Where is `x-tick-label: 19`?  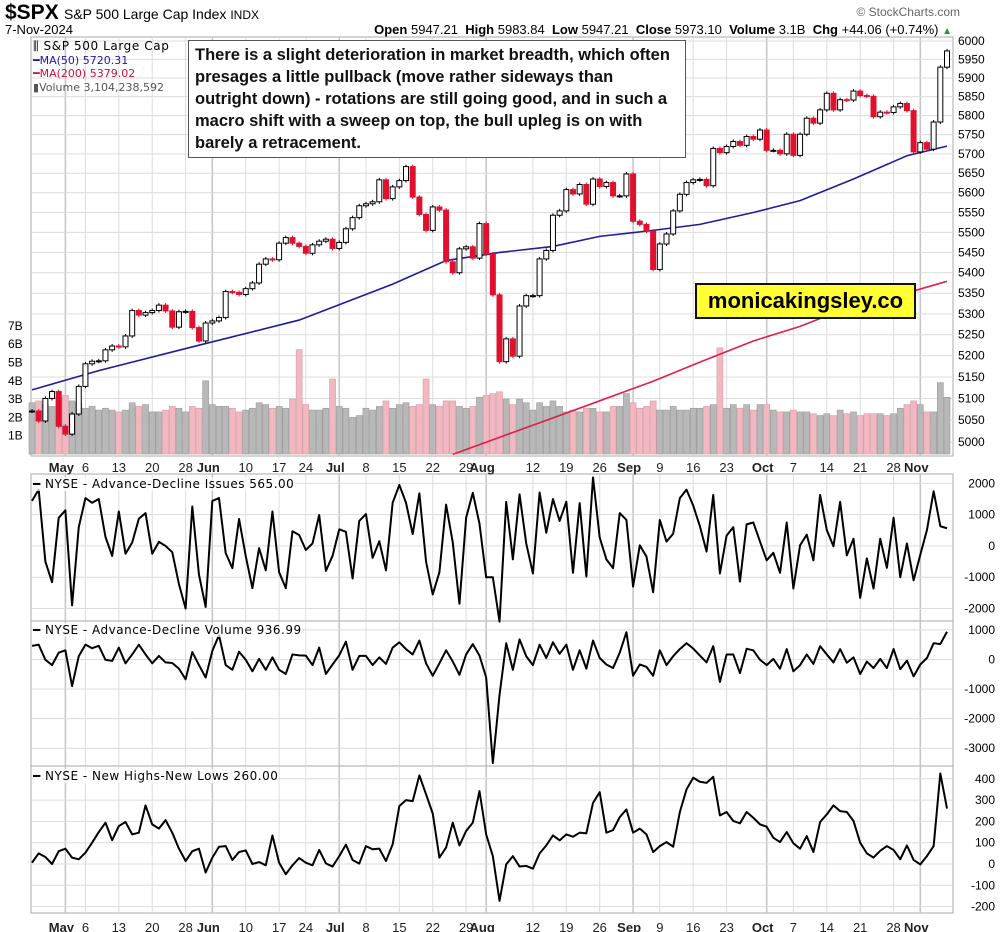
x-tick-label: 19 is located at coordinates (566, 467).